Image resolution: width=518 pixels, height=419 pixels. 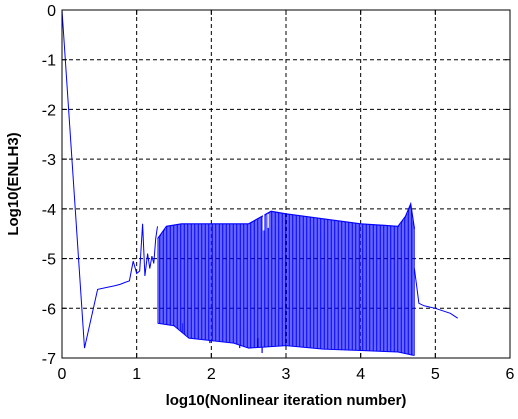 What do you see at coordinates (49, 260) in the screenshot?
I see `y-tick-label: -5` at bounding box center [49, 260].